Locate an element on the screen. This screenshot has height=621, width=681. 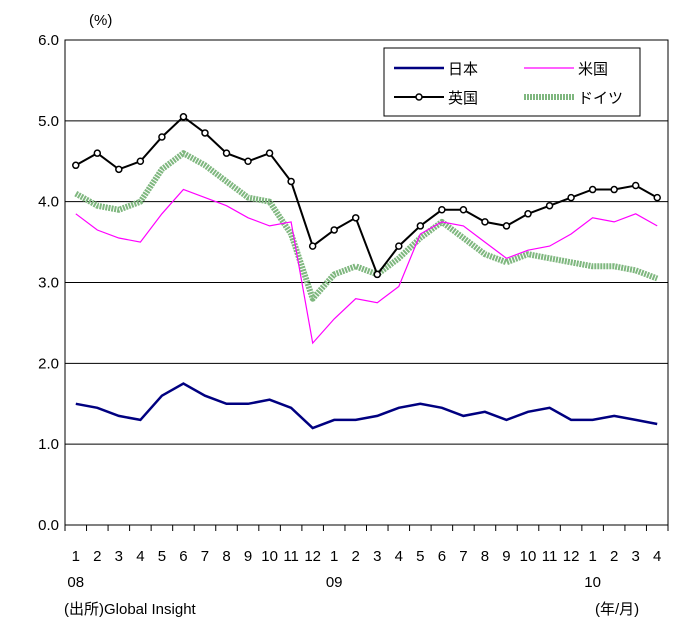
y-tick-label: 4.0 is located at coordinates (48, 202).